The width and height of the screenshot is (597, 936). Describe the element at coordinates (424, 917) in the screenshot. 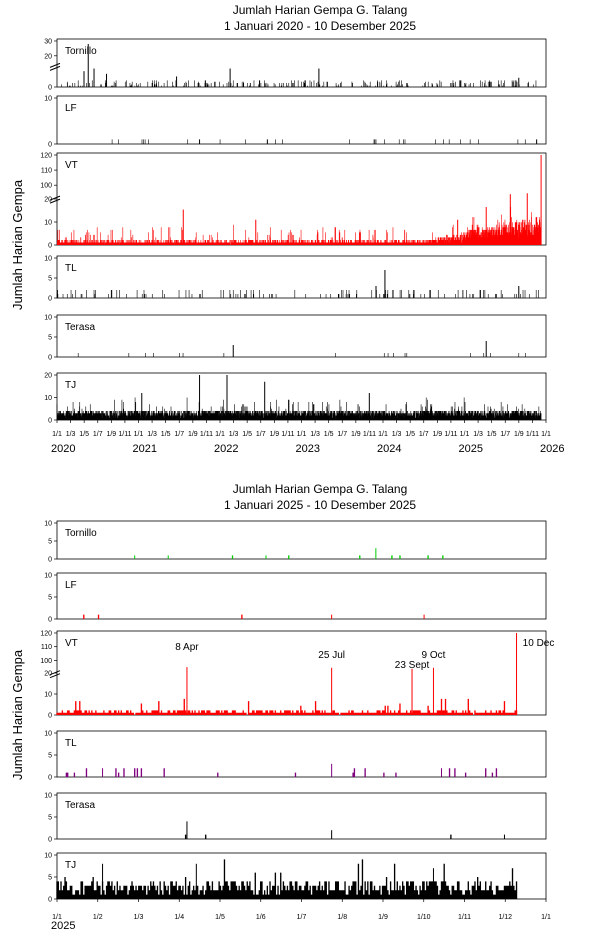

I see `x-tick-label: 1/10` at that location.